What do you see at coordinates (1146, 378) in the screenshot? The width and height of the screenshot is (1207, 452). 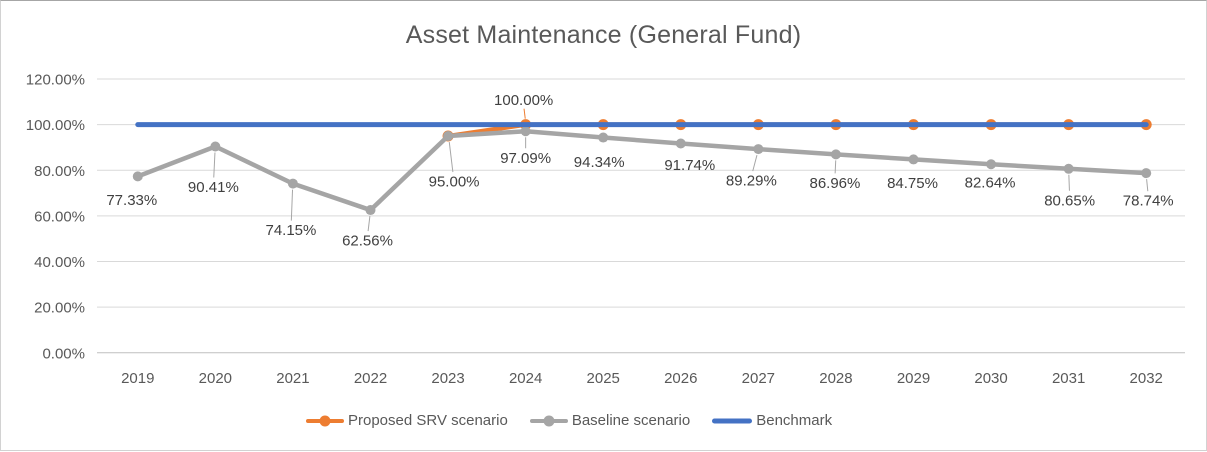 I see `x-axis-tick-label: 2032` at bounding box center [1146, 378].